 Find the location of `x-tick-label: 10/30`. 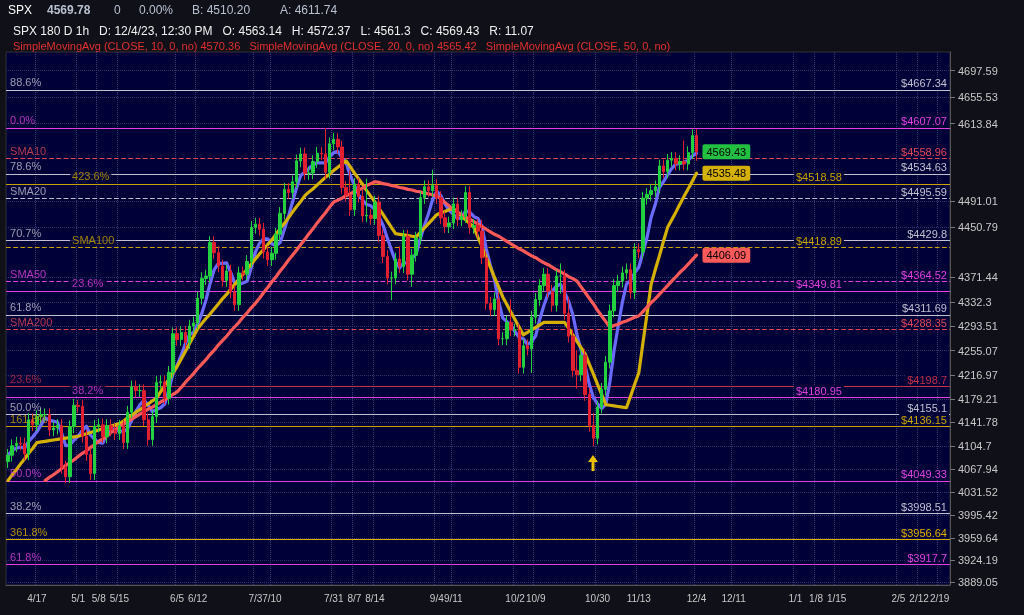

x-tick-label: 10/30 is located at coordinates (598, 598).